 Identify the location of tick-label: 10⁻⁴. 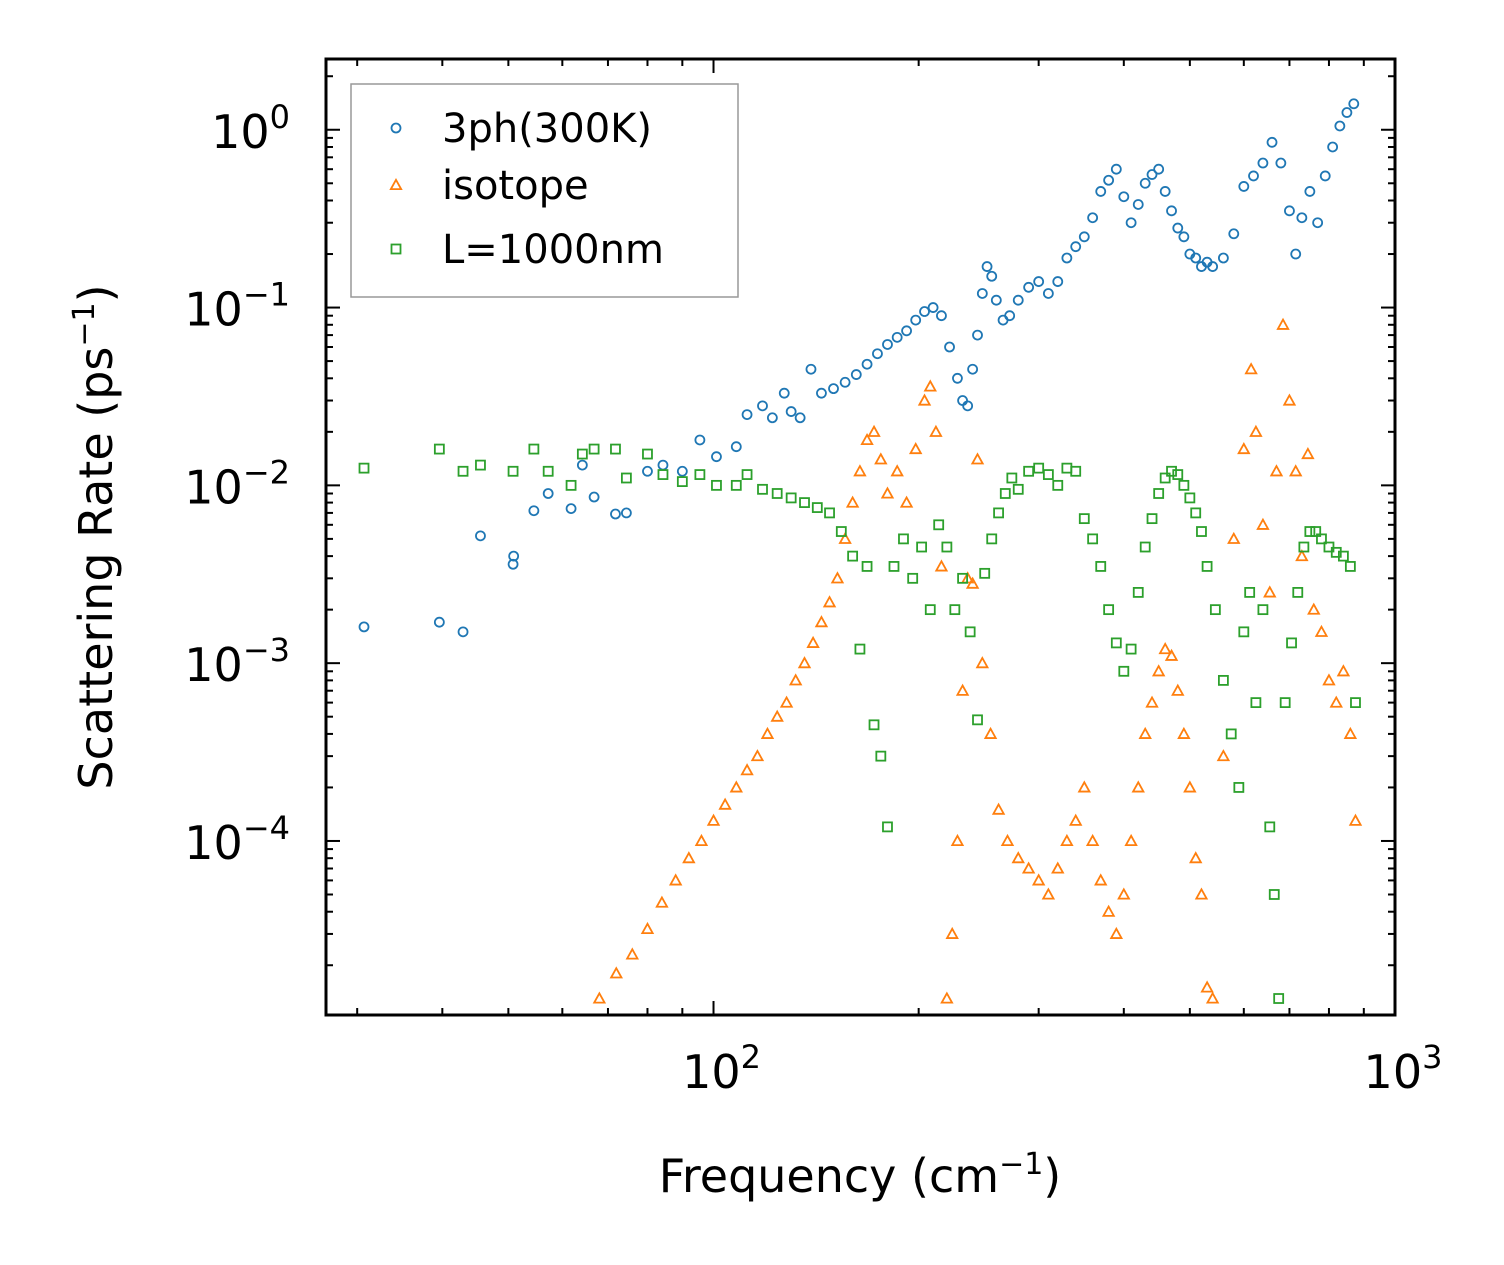
(237, 839).